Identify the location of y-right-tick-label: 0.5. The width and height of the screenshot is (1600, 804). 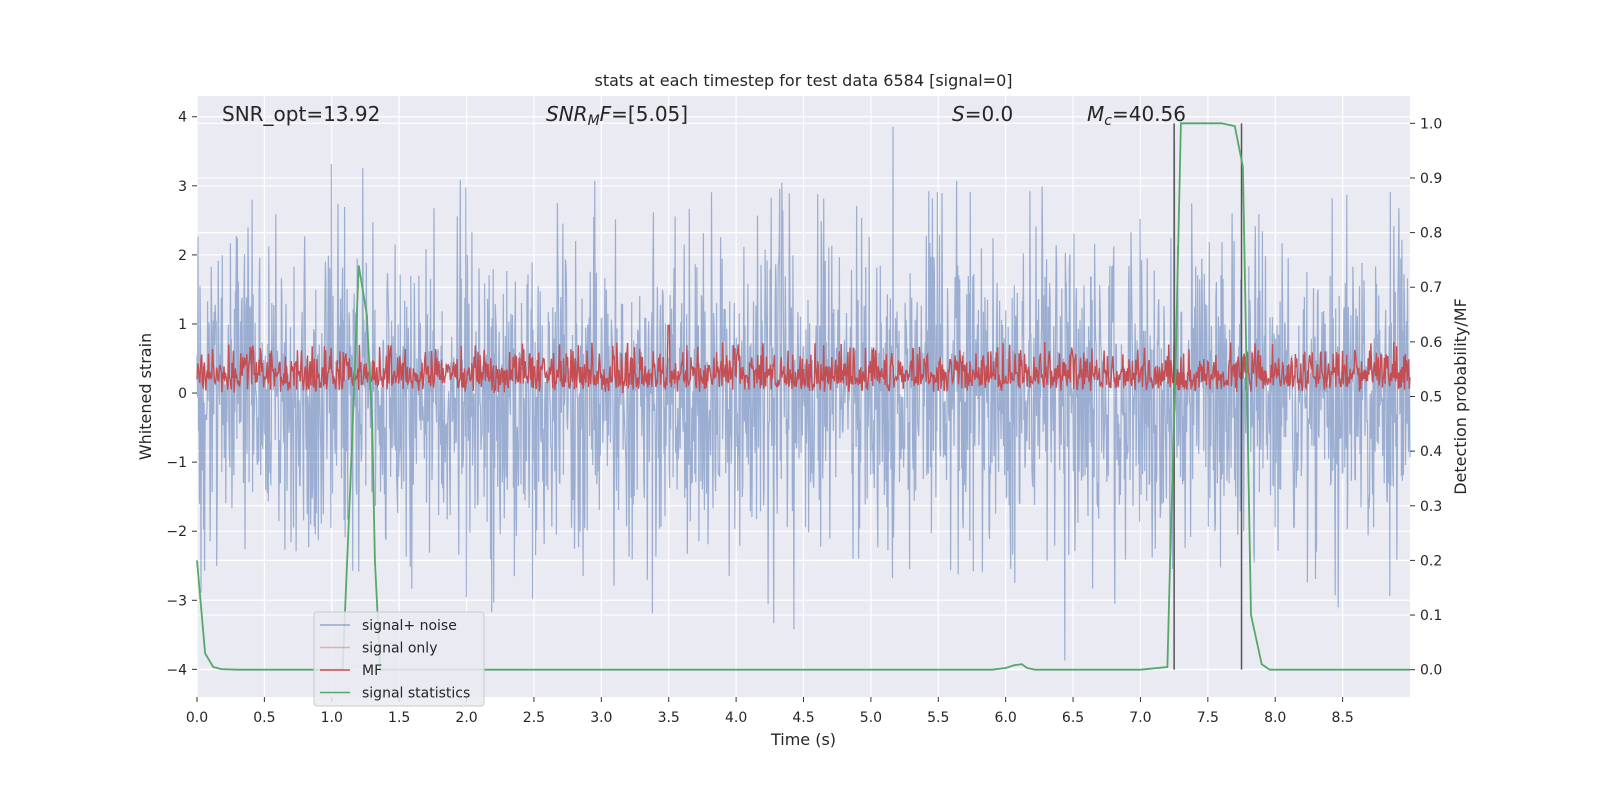
(1431, 398).